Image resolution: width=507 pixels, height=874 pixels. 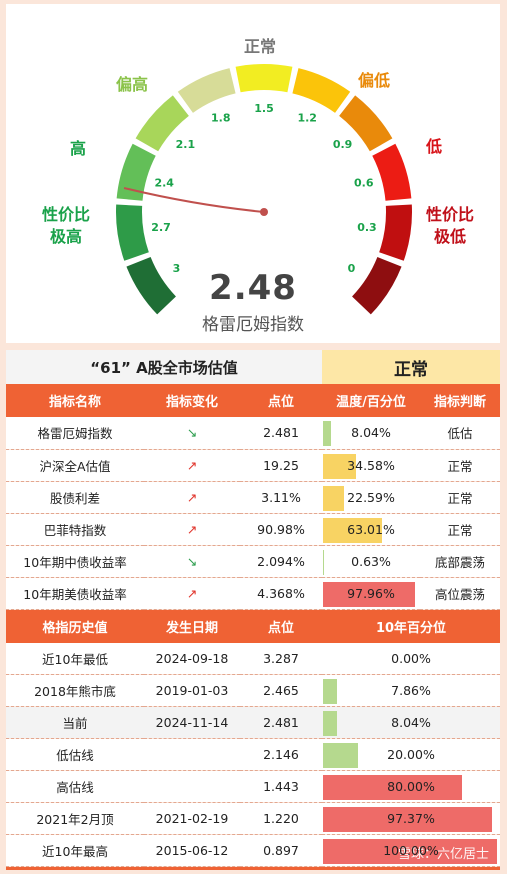 I want to click on history-date, so click(x=192, y=754).